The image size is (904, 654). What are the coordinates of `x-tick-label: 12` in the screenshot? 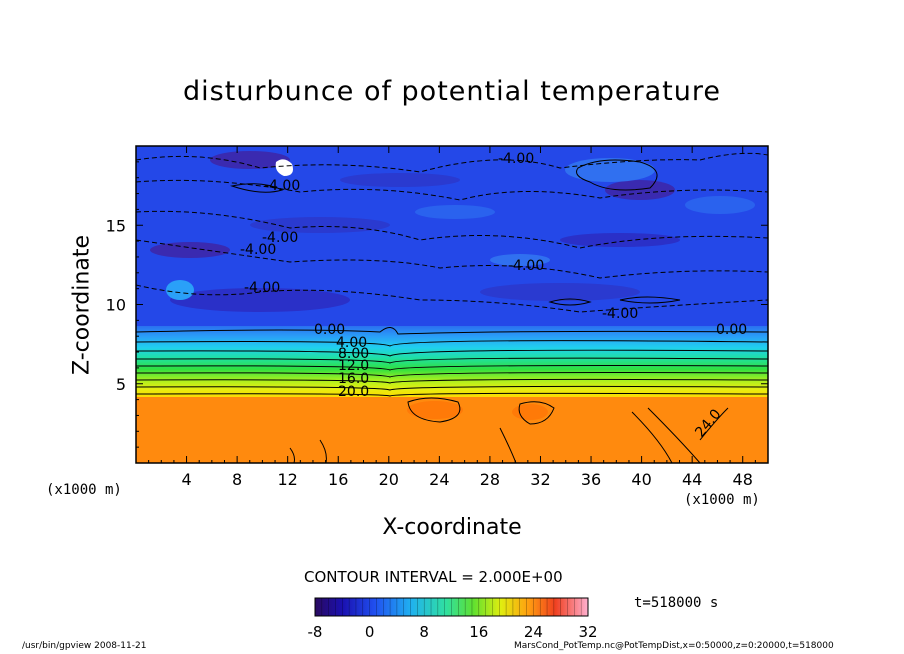 It's located at (288, 479).